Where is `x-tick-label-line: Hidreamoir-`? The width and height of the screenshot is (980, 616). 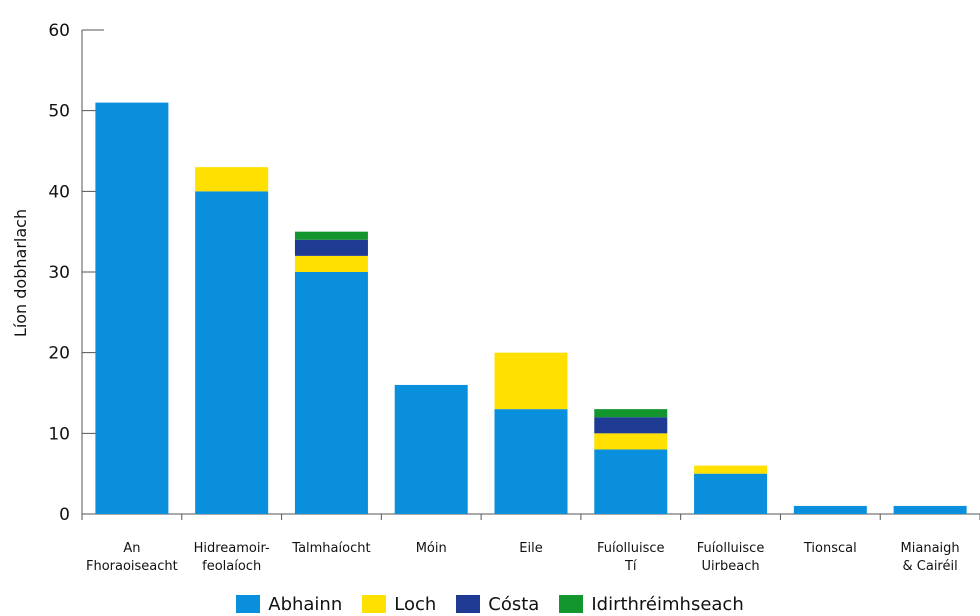 x-tick-label-line: Hidreamoir- is located at coordinates (232, 548).